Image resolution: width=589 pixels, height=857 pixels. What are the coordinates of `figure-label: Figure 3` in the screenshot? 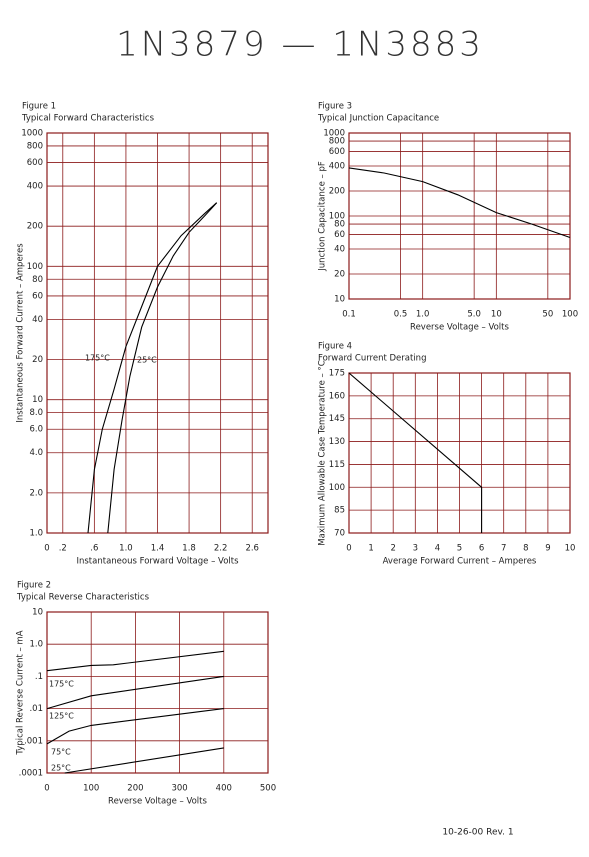 It's located at (335, 107).